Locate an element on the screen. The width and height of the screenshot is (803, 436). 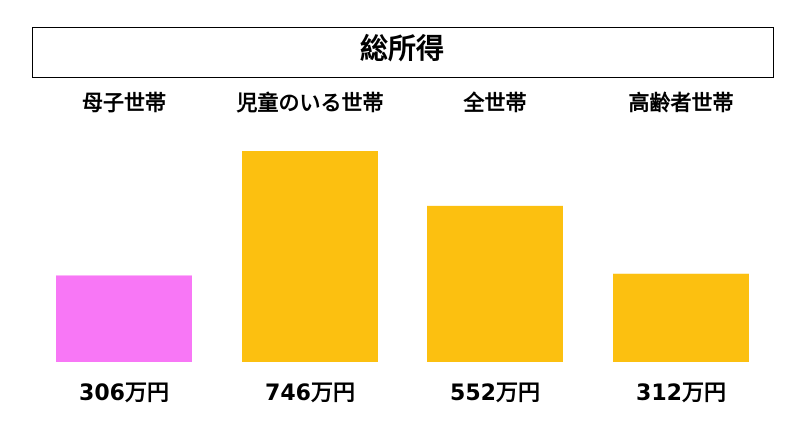
chart-title: 総所得 is located at coordinates (402, 48).